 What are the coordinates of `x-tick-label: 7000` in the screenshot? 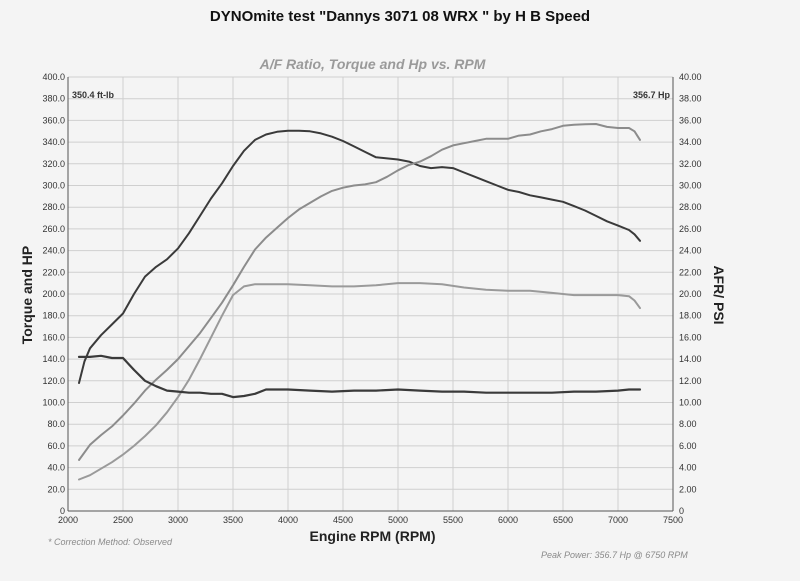 It's located at (618, 520).